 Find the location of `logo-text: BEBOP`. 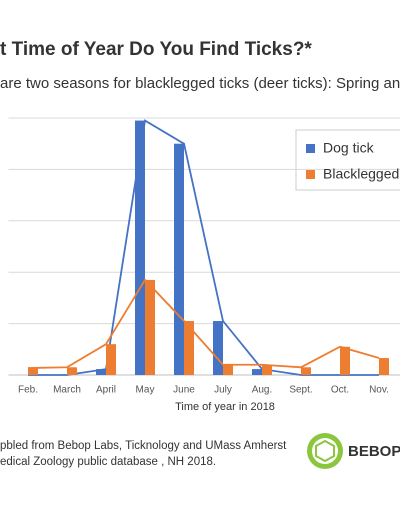

logo-text: BEBOP is located at coordinates (374, 451).